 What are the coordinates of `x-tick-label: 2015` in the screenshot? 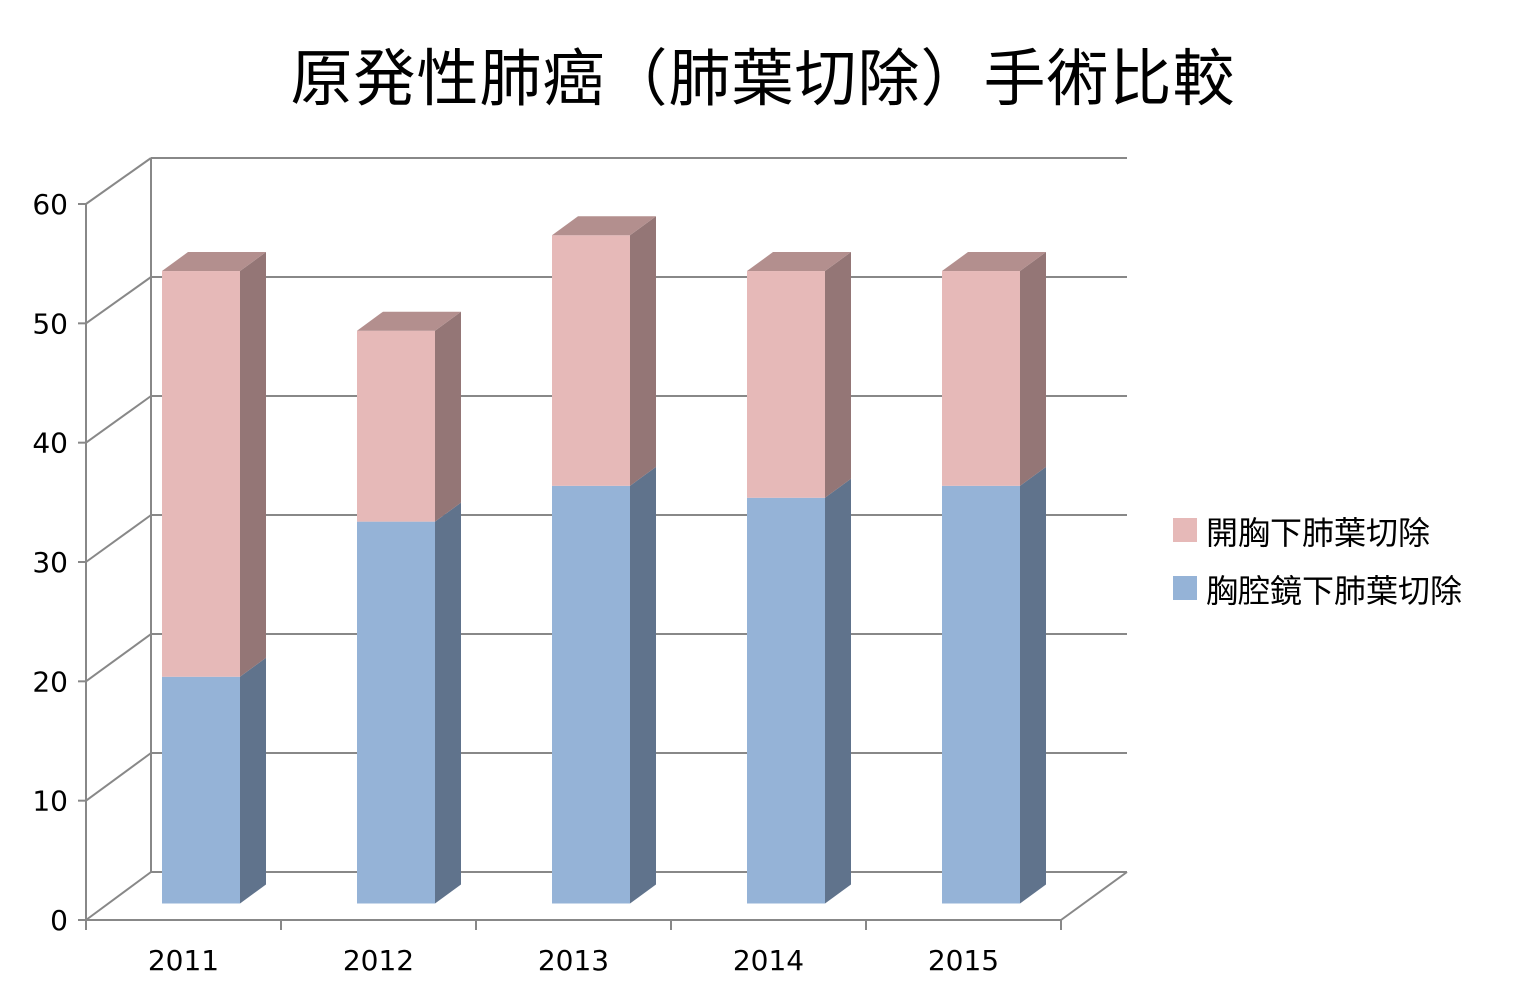 It's located at (963, 960).